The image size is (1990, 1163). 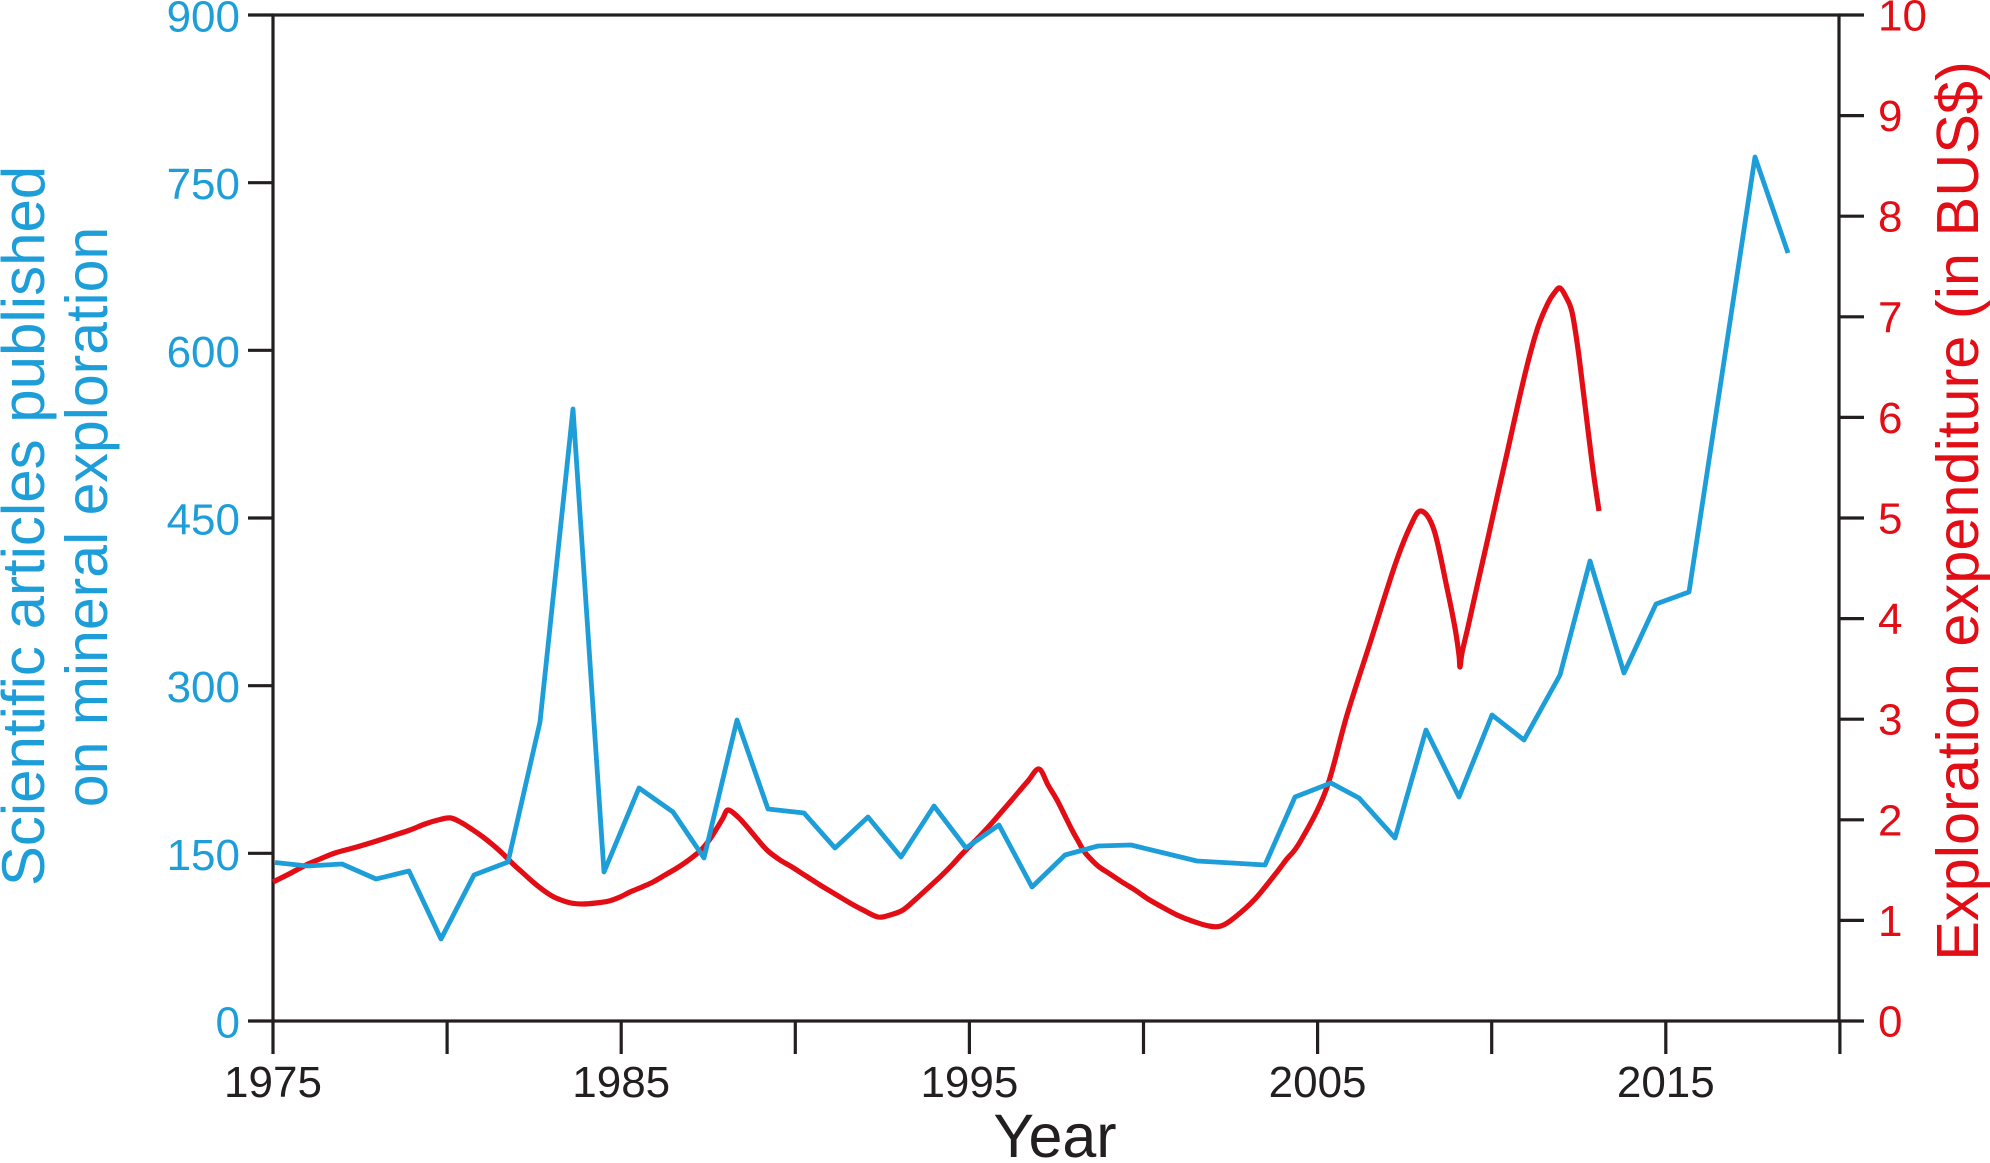 What do you see at coordinates (203, 184) in the screenshot?
I see `svg-text: 750` at bounding box center [203, 184].